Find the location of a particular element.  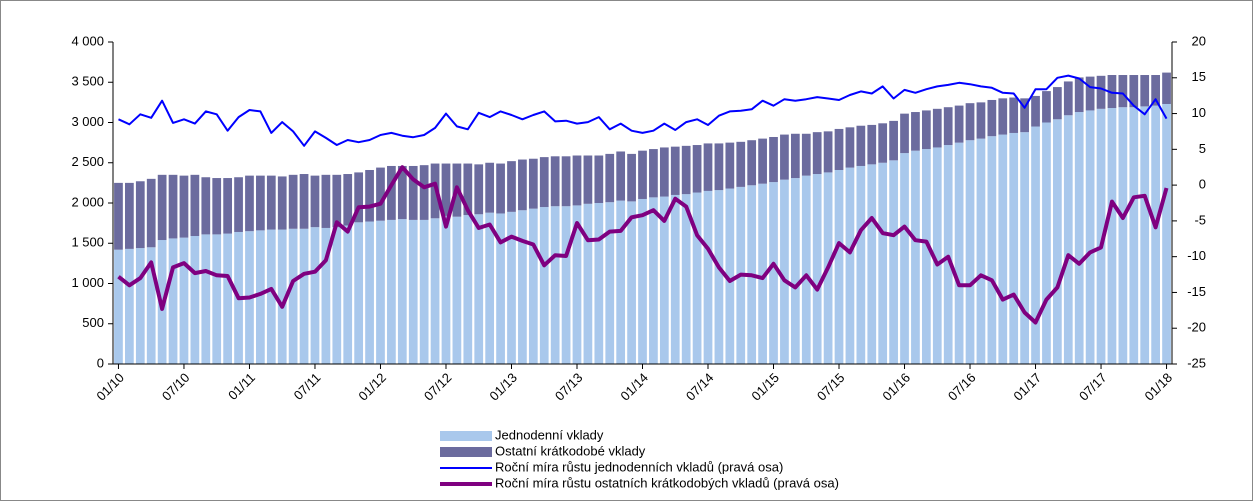

y-tick-label: 4 000 is located at coordinates (87, 40).